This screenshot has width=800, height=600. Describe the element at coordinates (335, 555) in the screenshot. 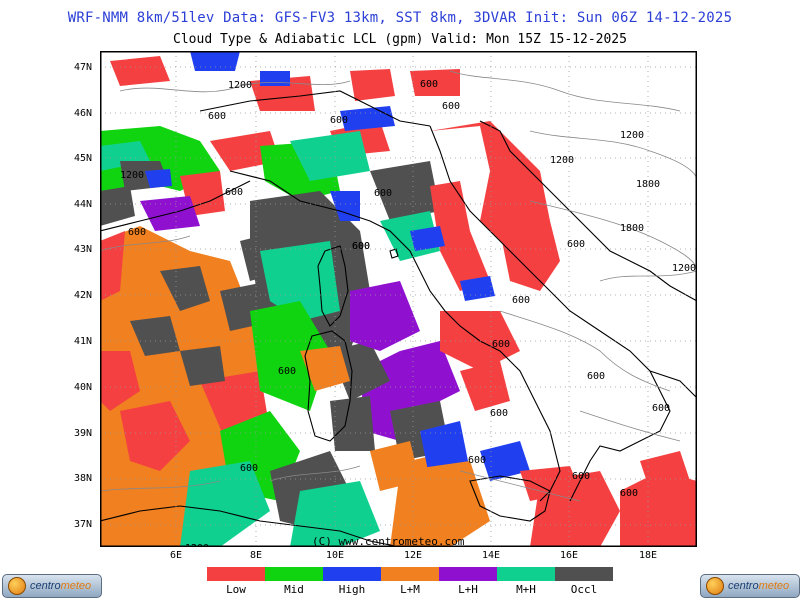

I see `lon-label: 10E` at that location.